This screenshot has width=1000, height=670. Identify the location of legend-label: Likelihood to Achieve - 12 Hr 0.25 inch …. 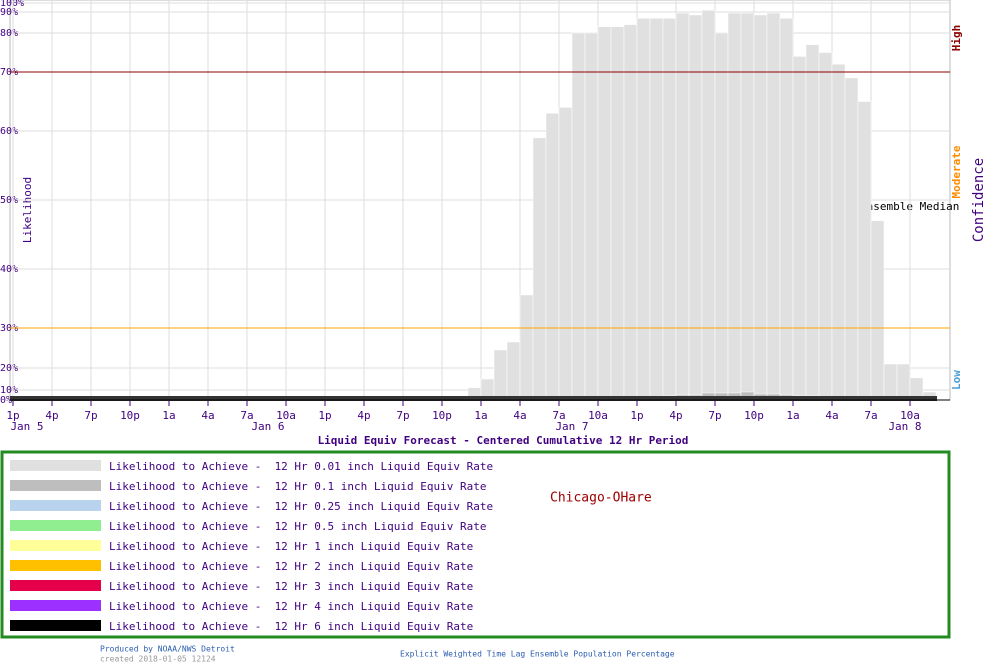
(301, 506).